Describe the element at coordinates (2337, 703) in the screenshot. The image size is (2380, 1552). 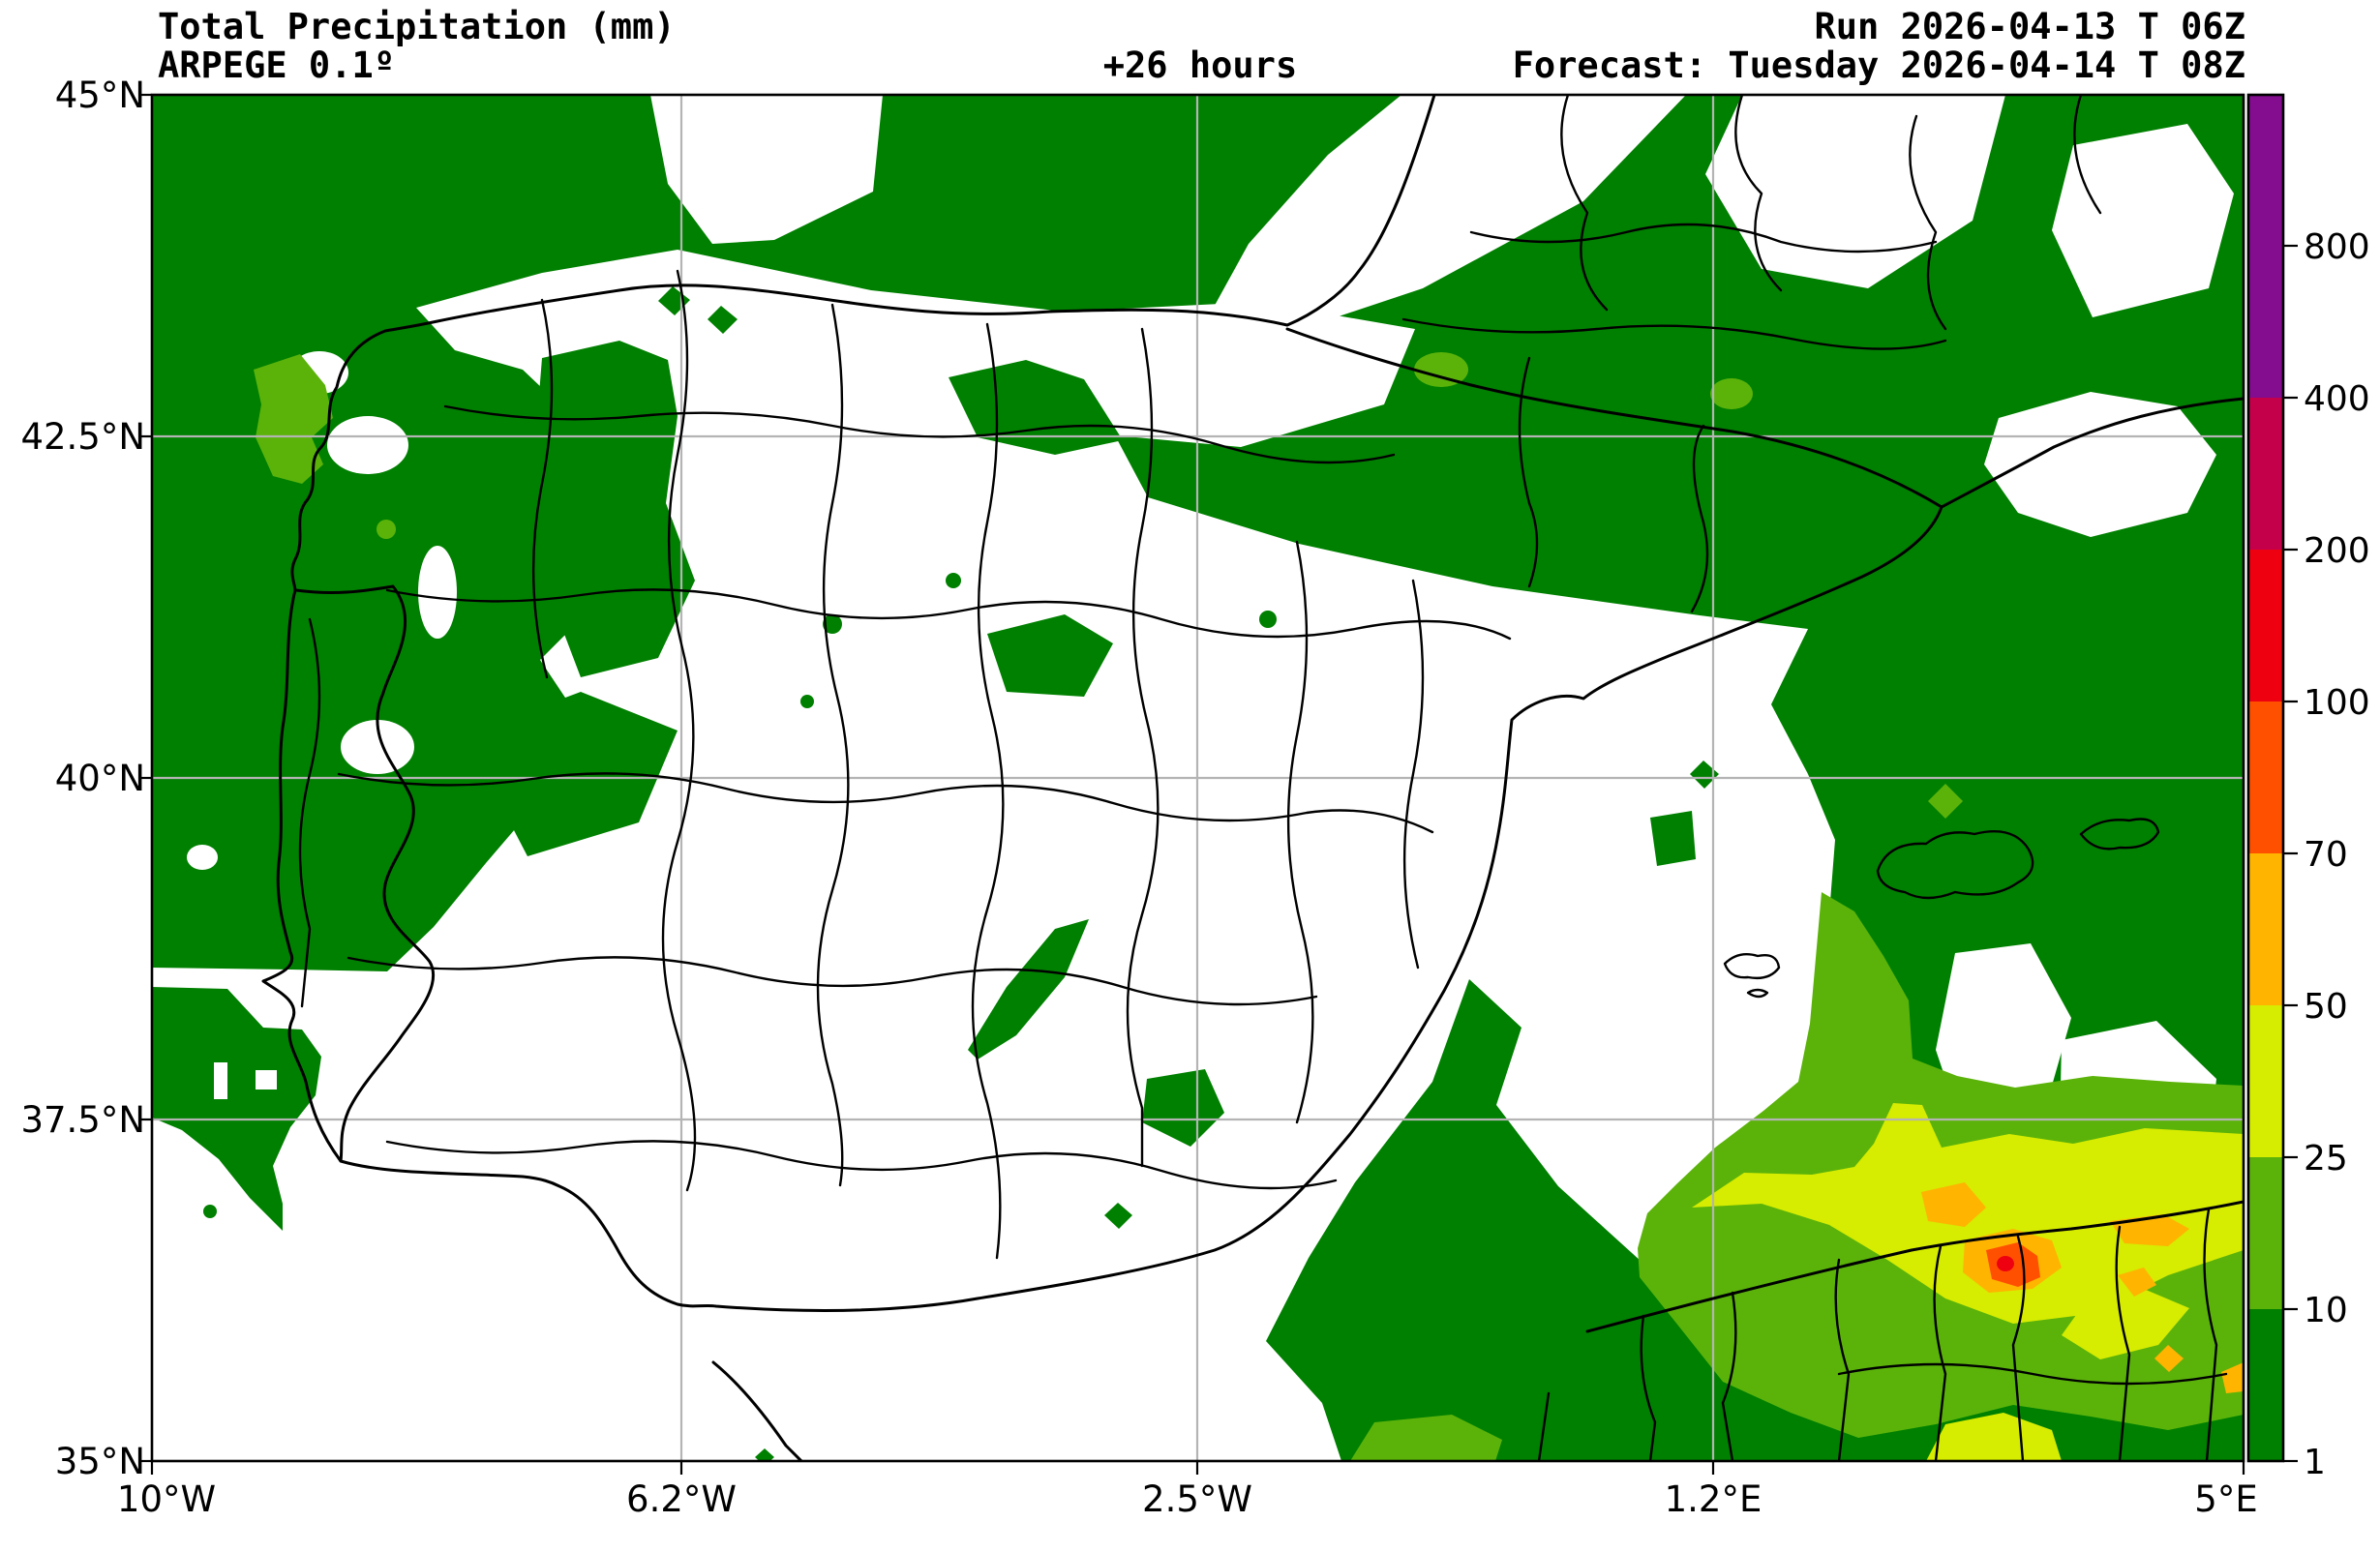
I see `colorbar-label-100: 100` at that location.